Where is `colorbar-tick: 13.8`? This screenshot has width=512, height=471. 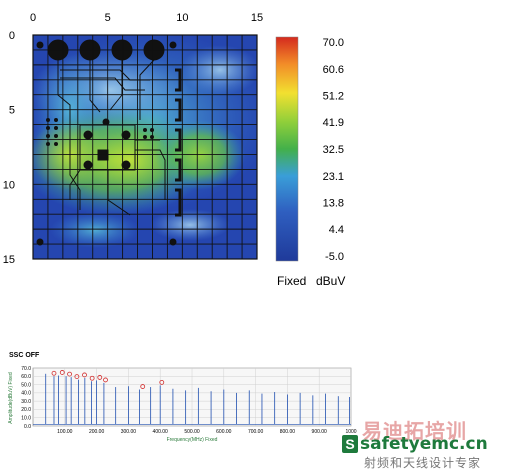 colorbar-tick: 13.8 is located at coordinates (333, 203).